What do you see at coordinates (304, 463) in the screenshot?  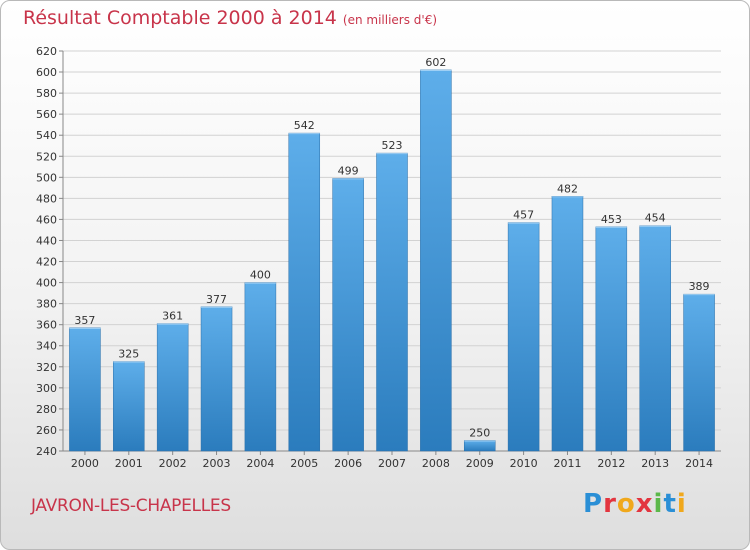 I see `x-tick-label-2005: 2005` at bounding box center [304, 463].